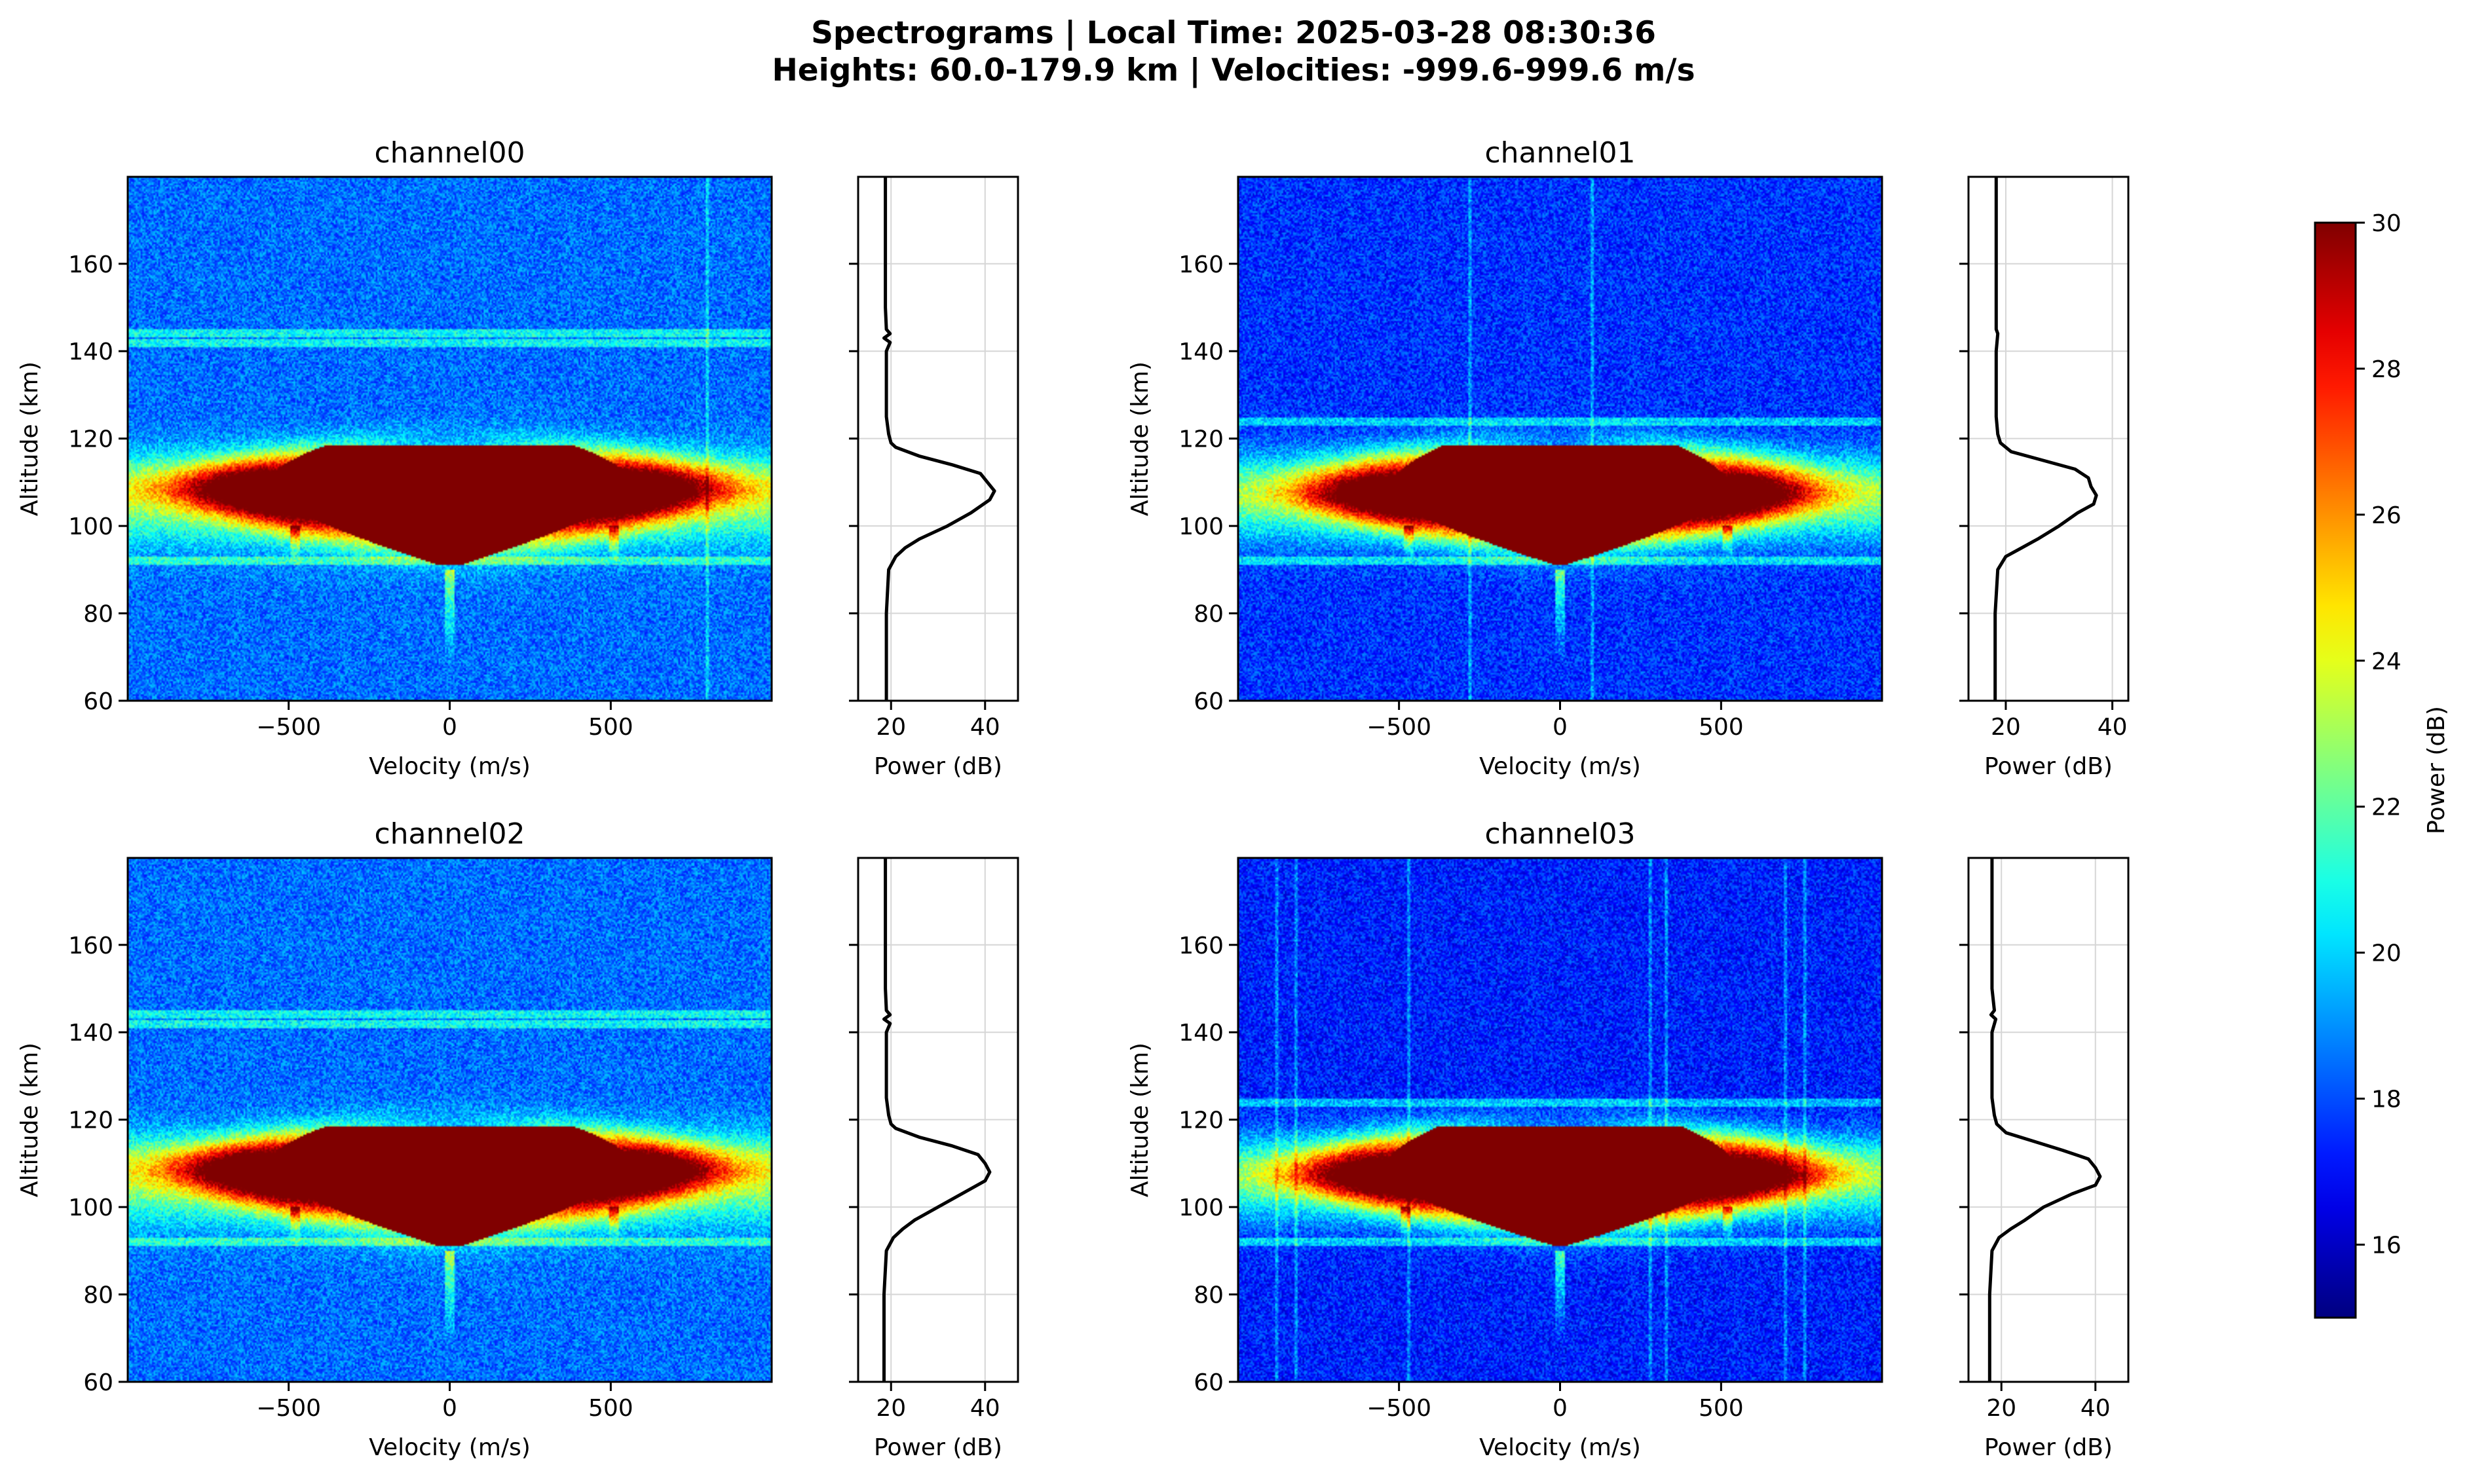 The height and width of the screenshot is (1484, 2467). I want to click on channel-title: channel03, so click(1559, 834).